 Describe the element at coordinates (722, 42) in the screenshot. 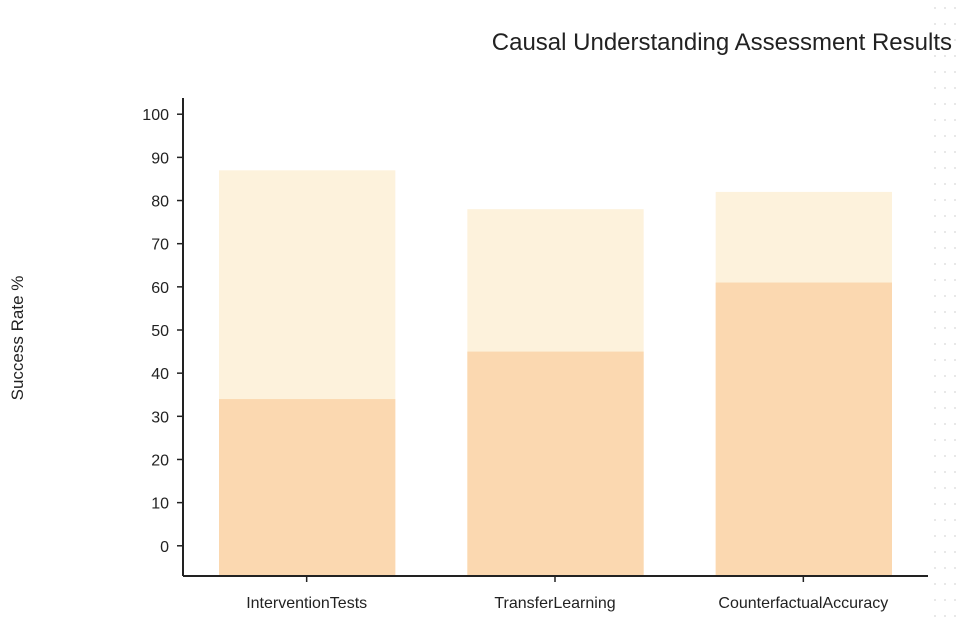

I see `chart-title: Causal Understanding Assessment Results` at that location.